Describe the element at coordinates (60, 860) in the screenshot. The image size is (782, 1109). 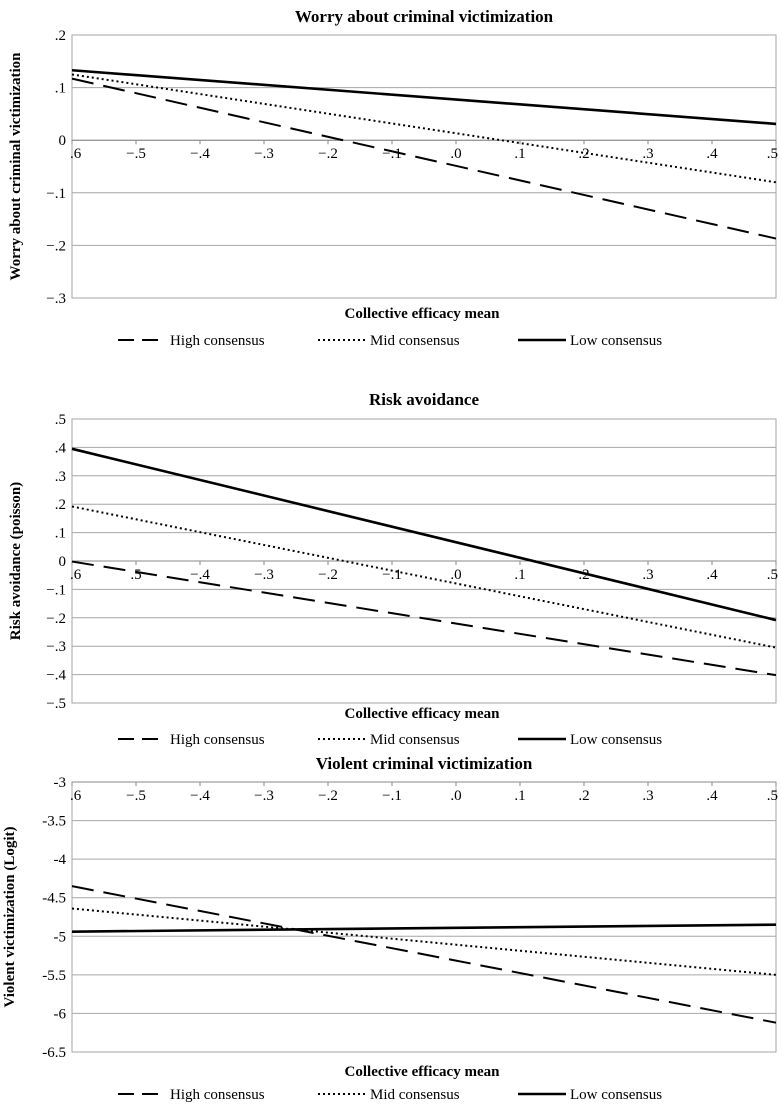
I see `y-tick-label: -4` at that location.